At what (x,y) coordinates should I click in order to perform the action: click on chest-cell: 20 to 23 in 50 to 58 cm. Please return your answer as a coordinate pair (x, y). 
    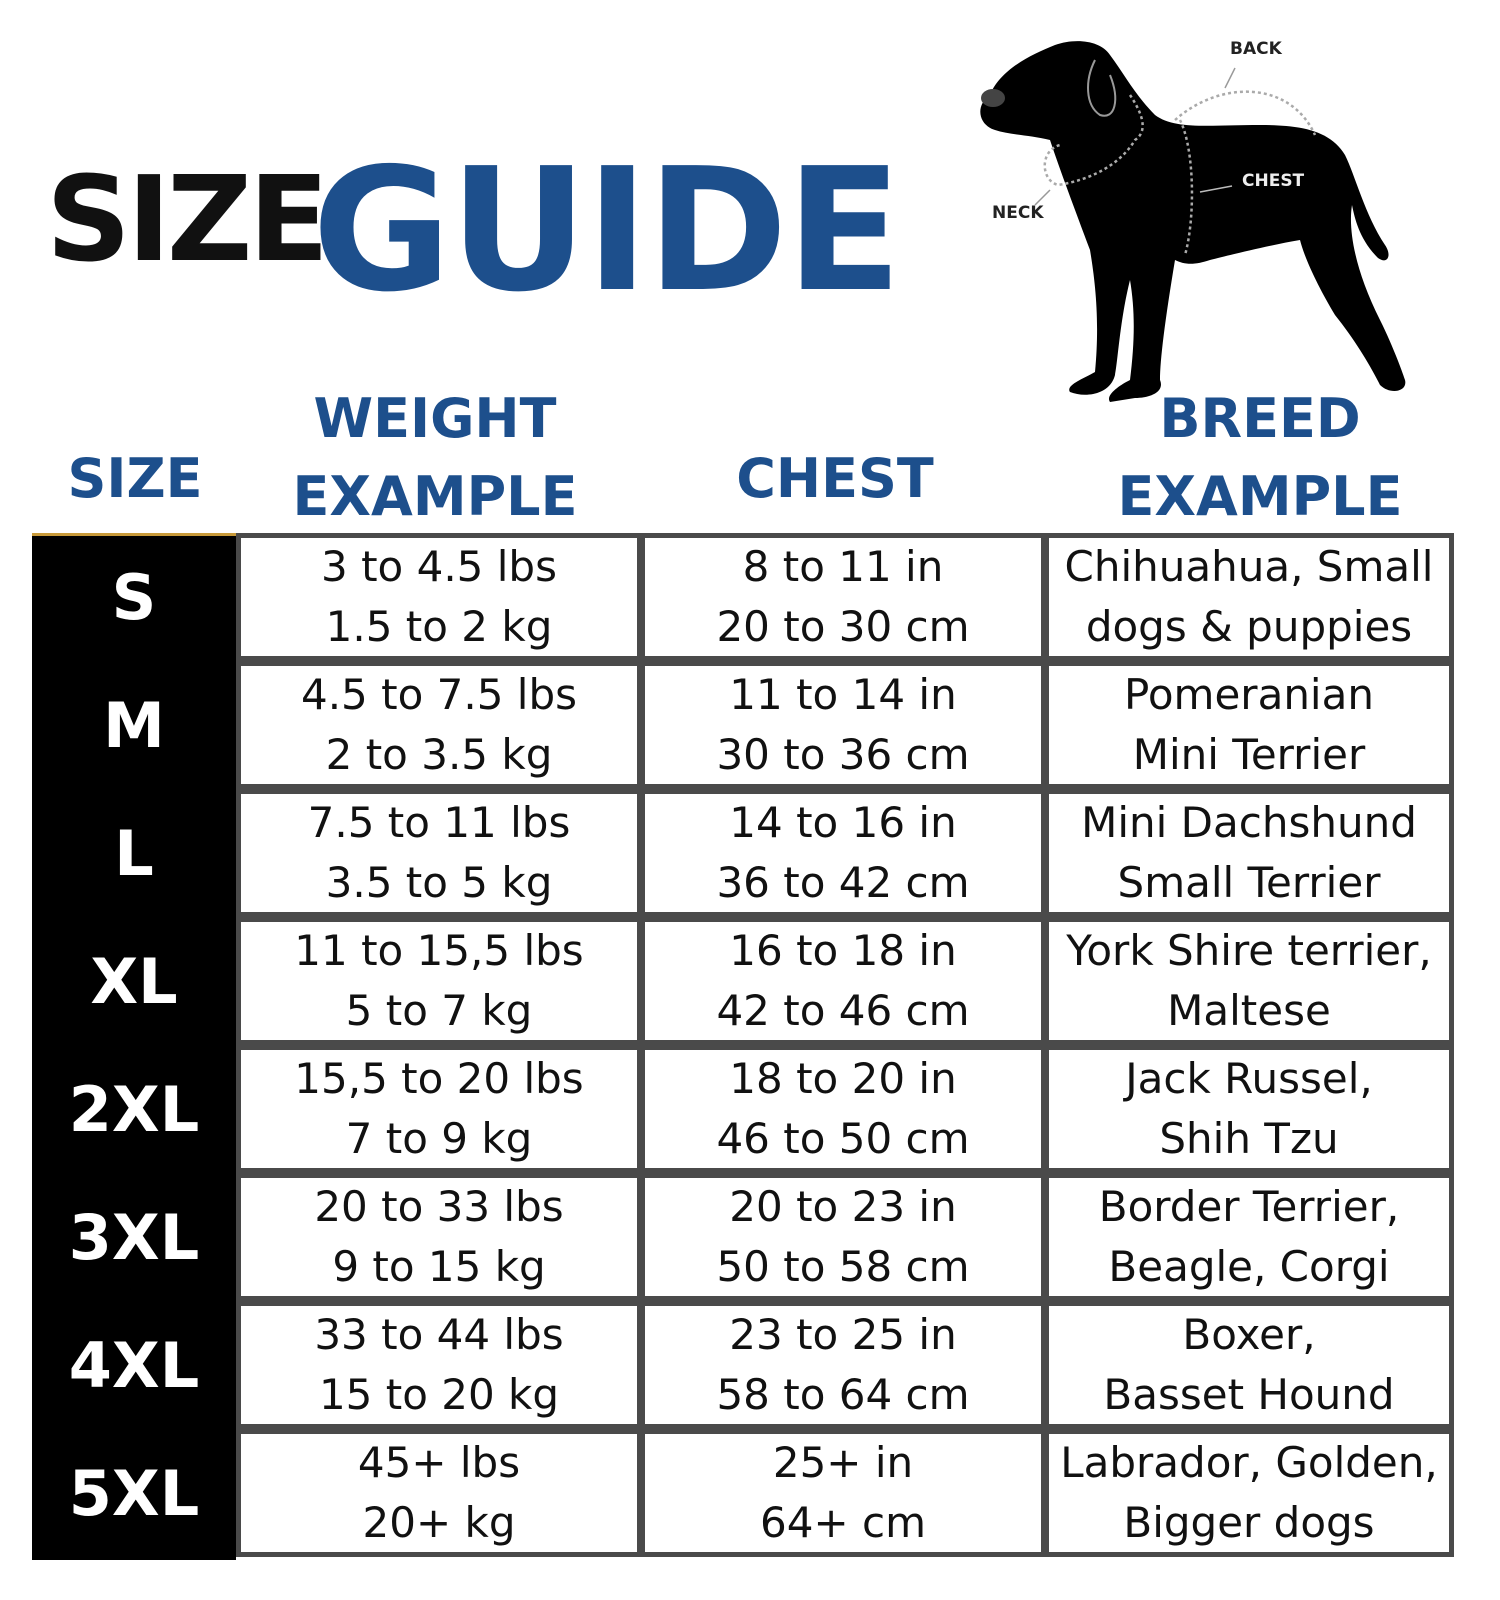
    Looking at the image, I should click on (843, 1237).